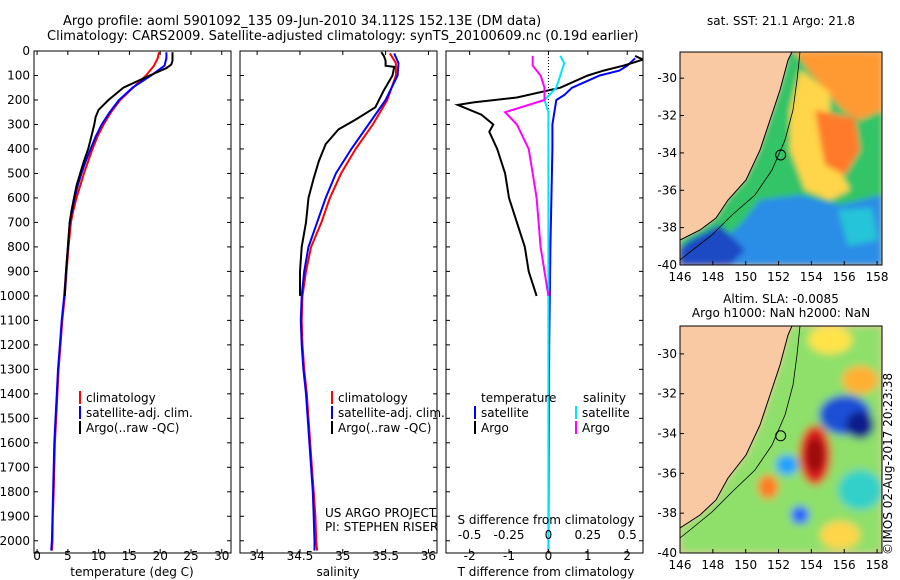 Image resolution: width=900 pixels, height=580 pixels. What do you see at coordinates (381, 513) in the screenshot?
I see `project-annotation: US ARGO PROJECT` at bounding box center [381, 513].